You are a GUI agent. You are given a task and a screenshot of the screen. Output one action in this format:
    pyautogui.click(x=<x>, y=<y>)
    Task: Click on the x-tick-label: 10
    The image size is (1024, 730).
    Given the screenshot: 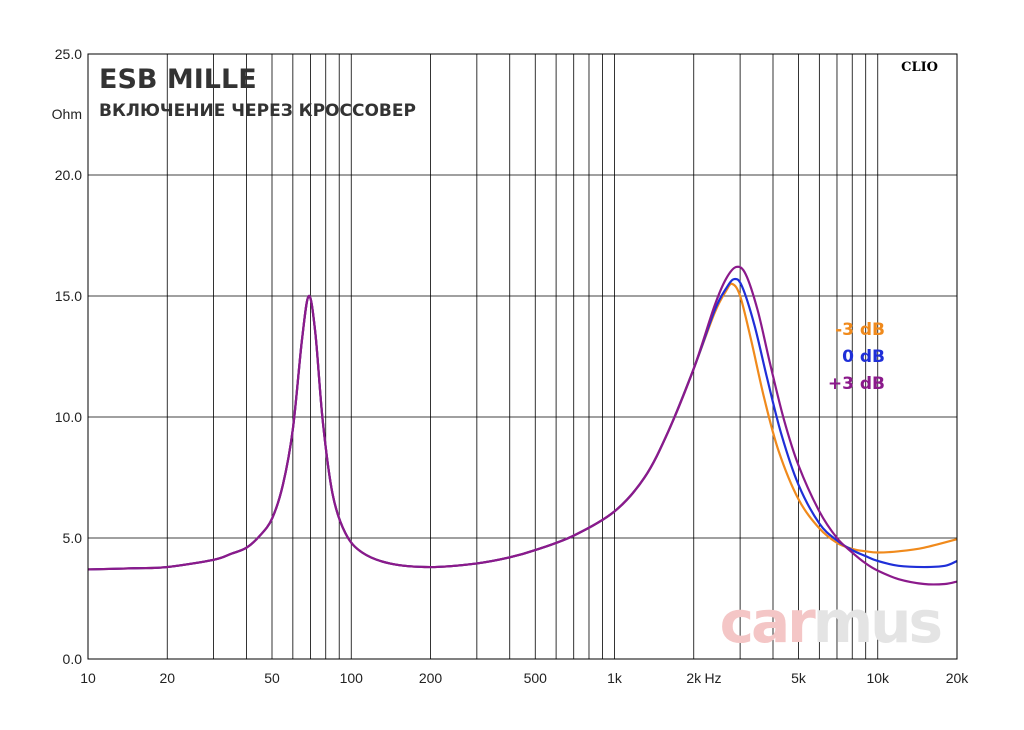 What is the action you would take?
    pyautogui.click(x=88, y=678)
    